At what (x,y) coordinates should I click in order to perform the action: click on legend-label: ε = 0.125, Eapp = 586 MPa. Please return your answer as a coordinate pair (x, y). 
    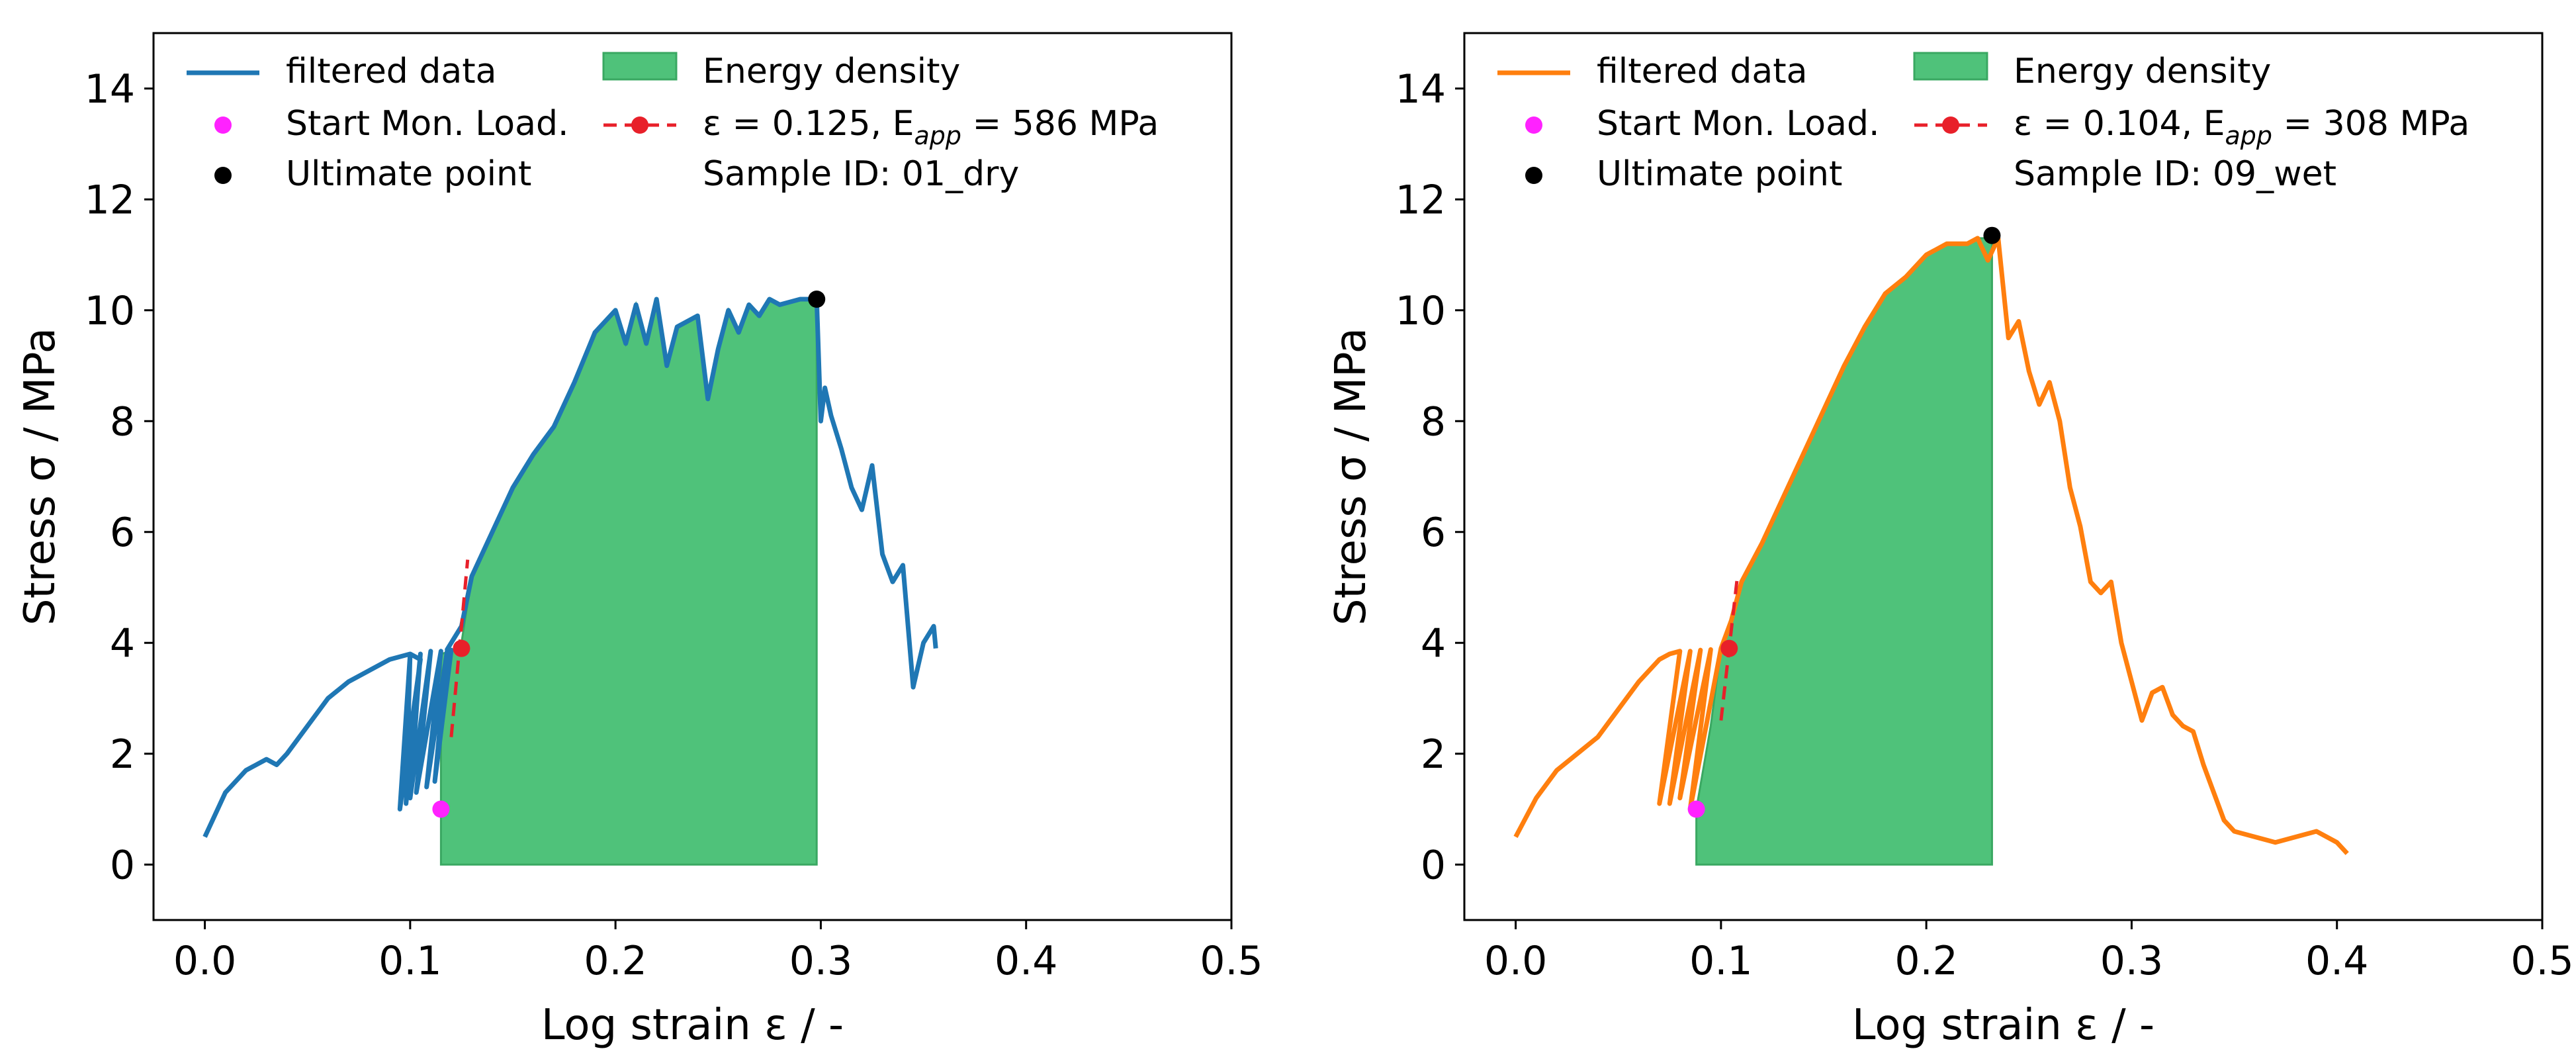
    Looking at the image, I should click on (931, 127).